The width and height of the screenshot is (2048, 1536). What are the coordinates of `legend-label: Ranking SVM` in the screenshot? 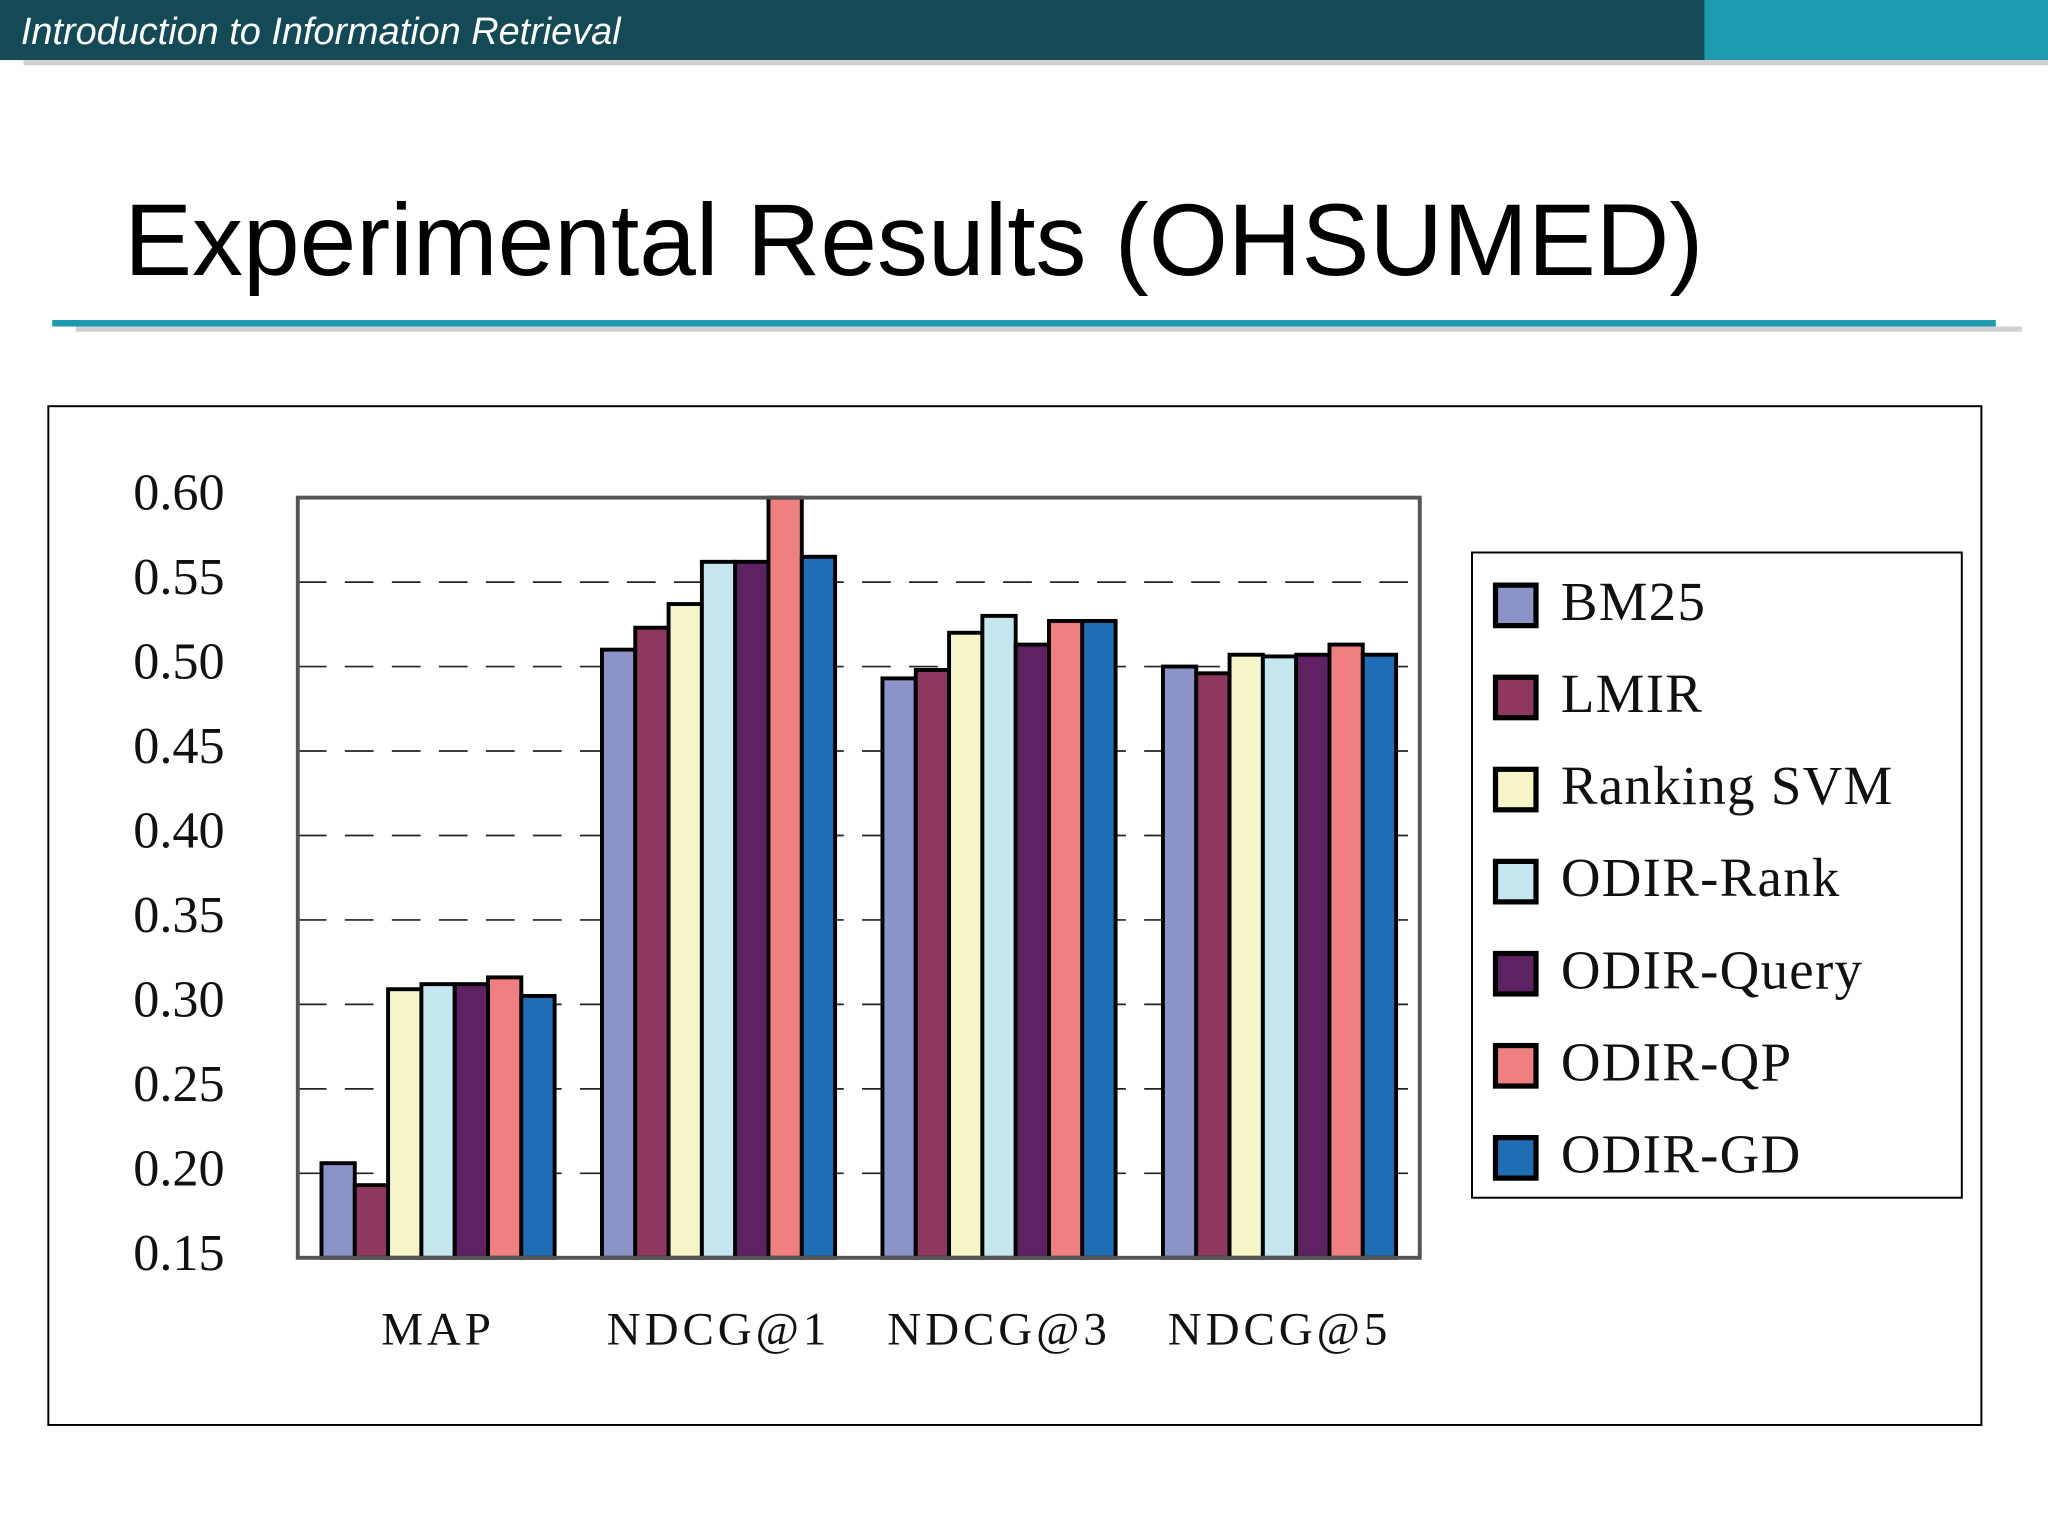 It's located at (1727, 785).